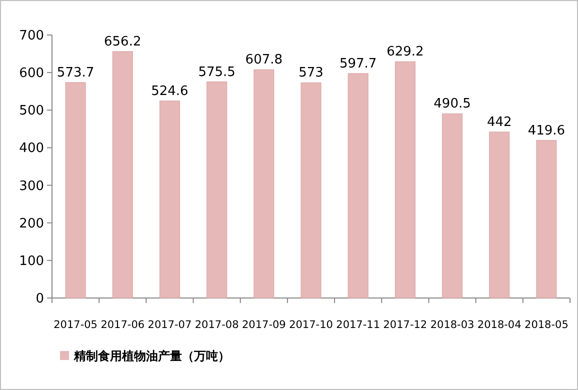  I want to click on data-label: 442, so click(499, 122).